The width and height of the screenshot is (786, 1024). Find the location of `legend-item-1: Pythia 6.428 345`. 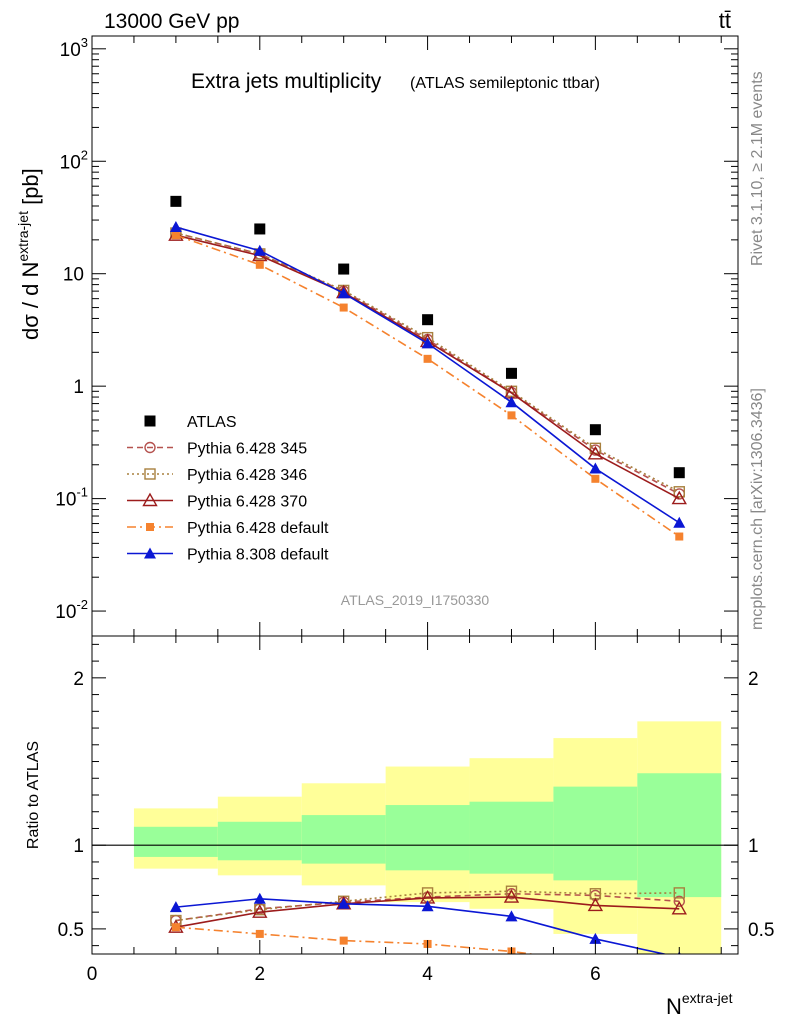

legend-item-1: Pythia 6.428 345 is located at coordinates (217, 449).